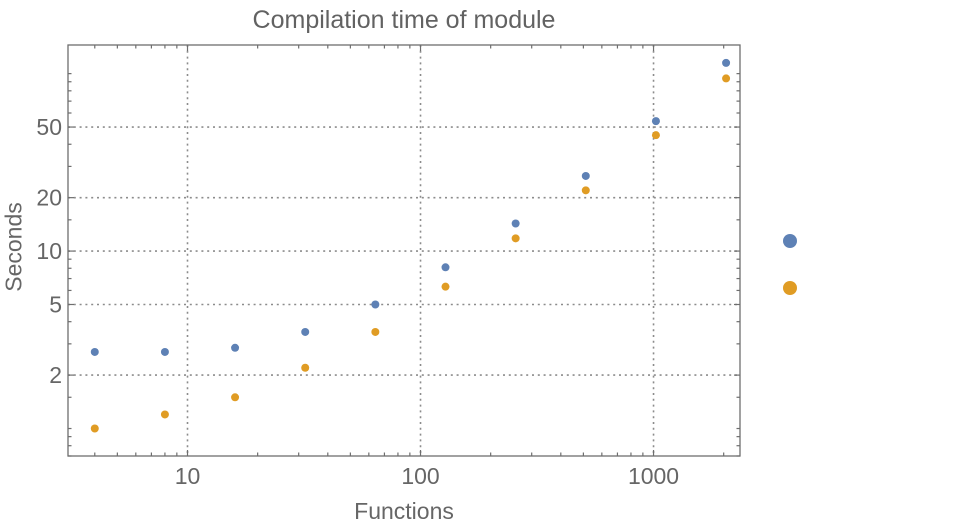 This screenshot has height=525, width=975. Describe the element at coordinates (188, 476) in the screenshot. I see `x-tick-label: 10` at that location.